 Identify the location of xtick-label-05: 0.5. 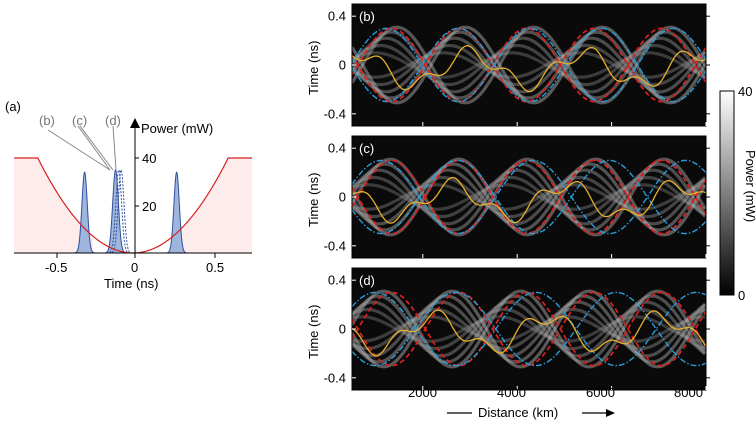
(215, 267).